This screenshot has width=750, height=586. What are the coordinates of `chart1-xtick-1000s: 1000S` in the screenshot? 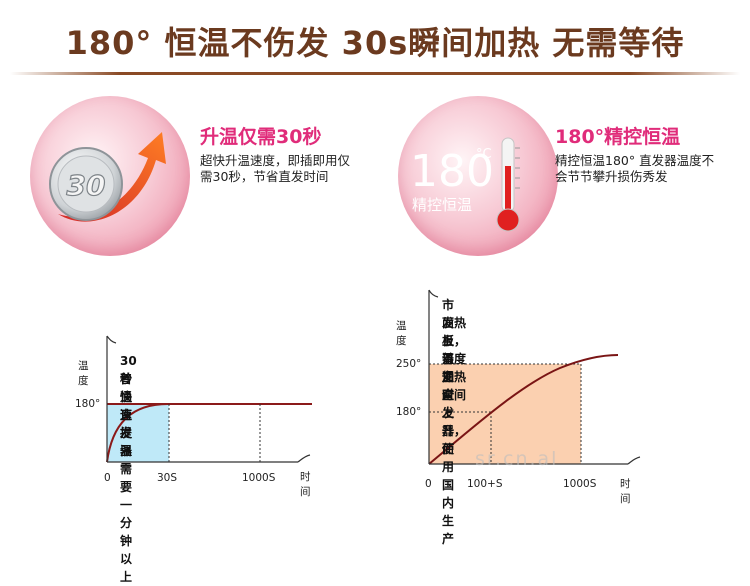 It's located at (259, 478).